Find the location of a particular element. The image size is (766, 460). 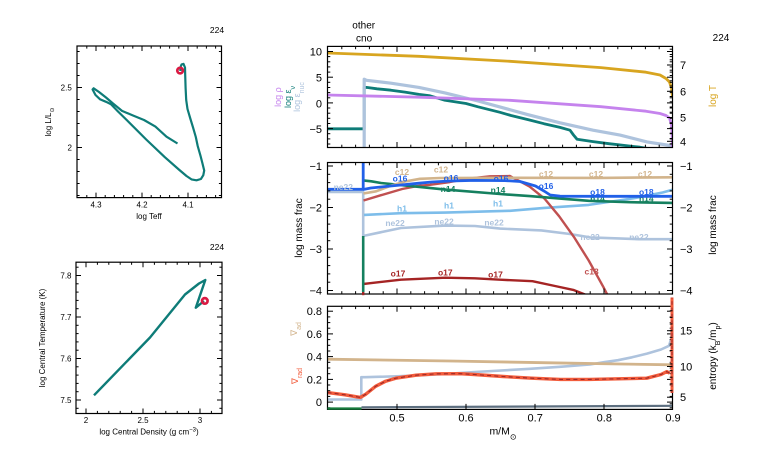

svg-text: 7.8 is located at coordinates (66, 276).